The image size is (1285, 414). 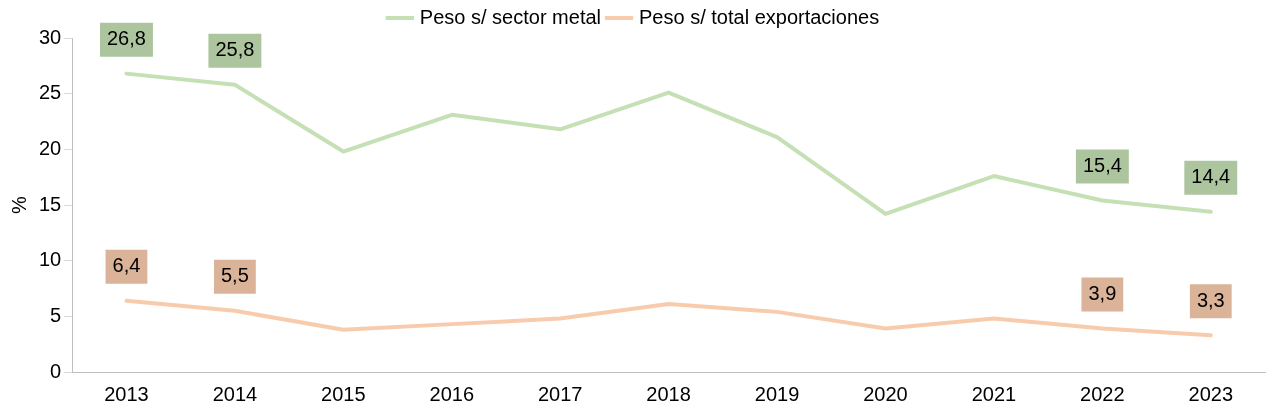 I want to click on y-tick-label: 20, so click(x=50, y=147).